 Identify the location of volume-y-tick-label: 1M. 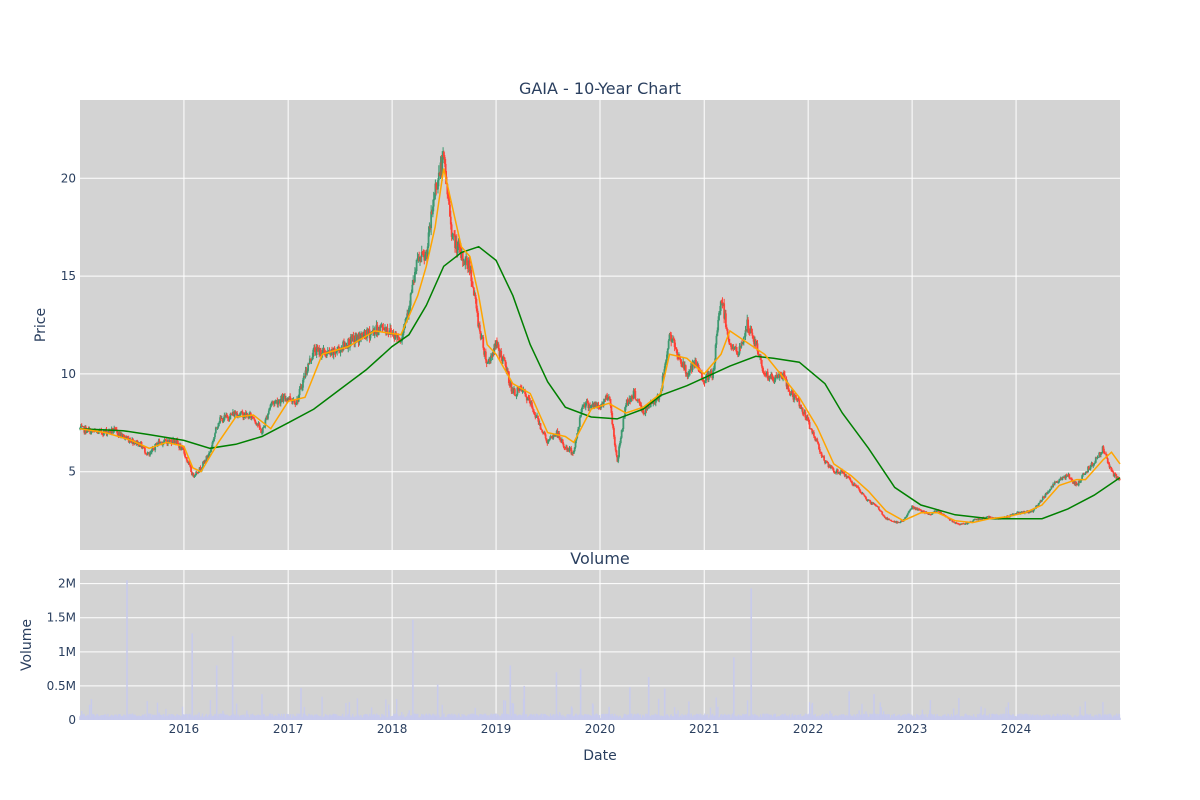
(67, 652).